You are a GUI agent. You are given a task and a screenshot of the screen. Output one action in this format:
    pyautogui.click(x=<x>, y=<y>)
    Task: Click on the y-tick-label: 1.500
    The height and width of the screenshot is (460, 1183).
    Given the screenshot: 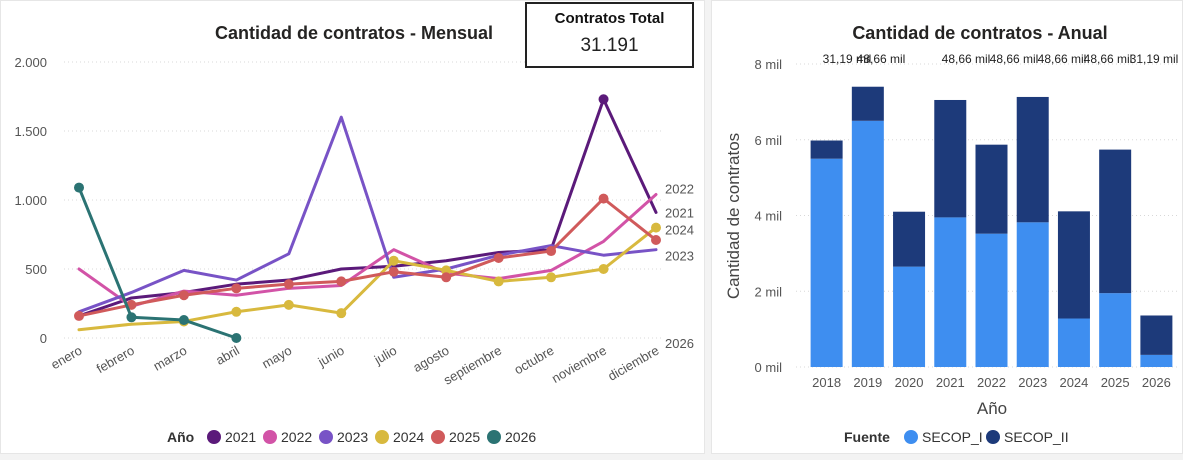 What is the action you would take?
    pyautogui.click(x=30, y=131)
    